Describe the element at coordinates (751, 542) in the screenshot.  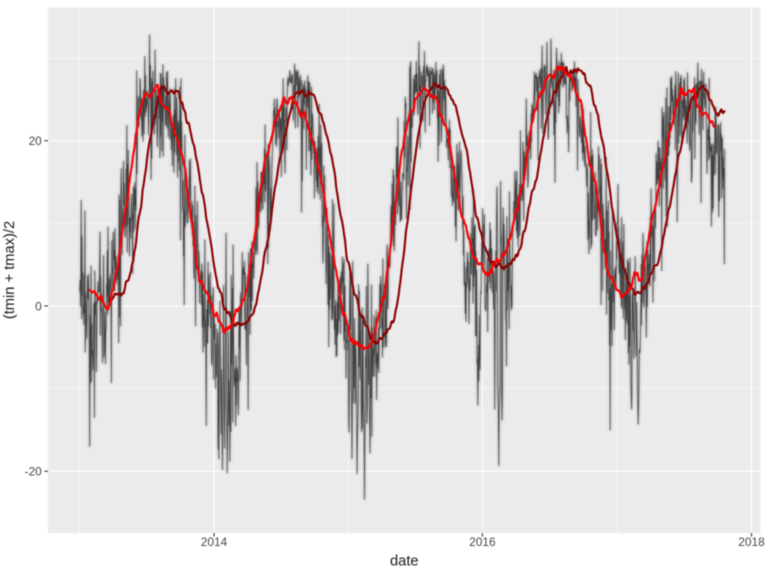
I see `svg-text: 2018` at that location.